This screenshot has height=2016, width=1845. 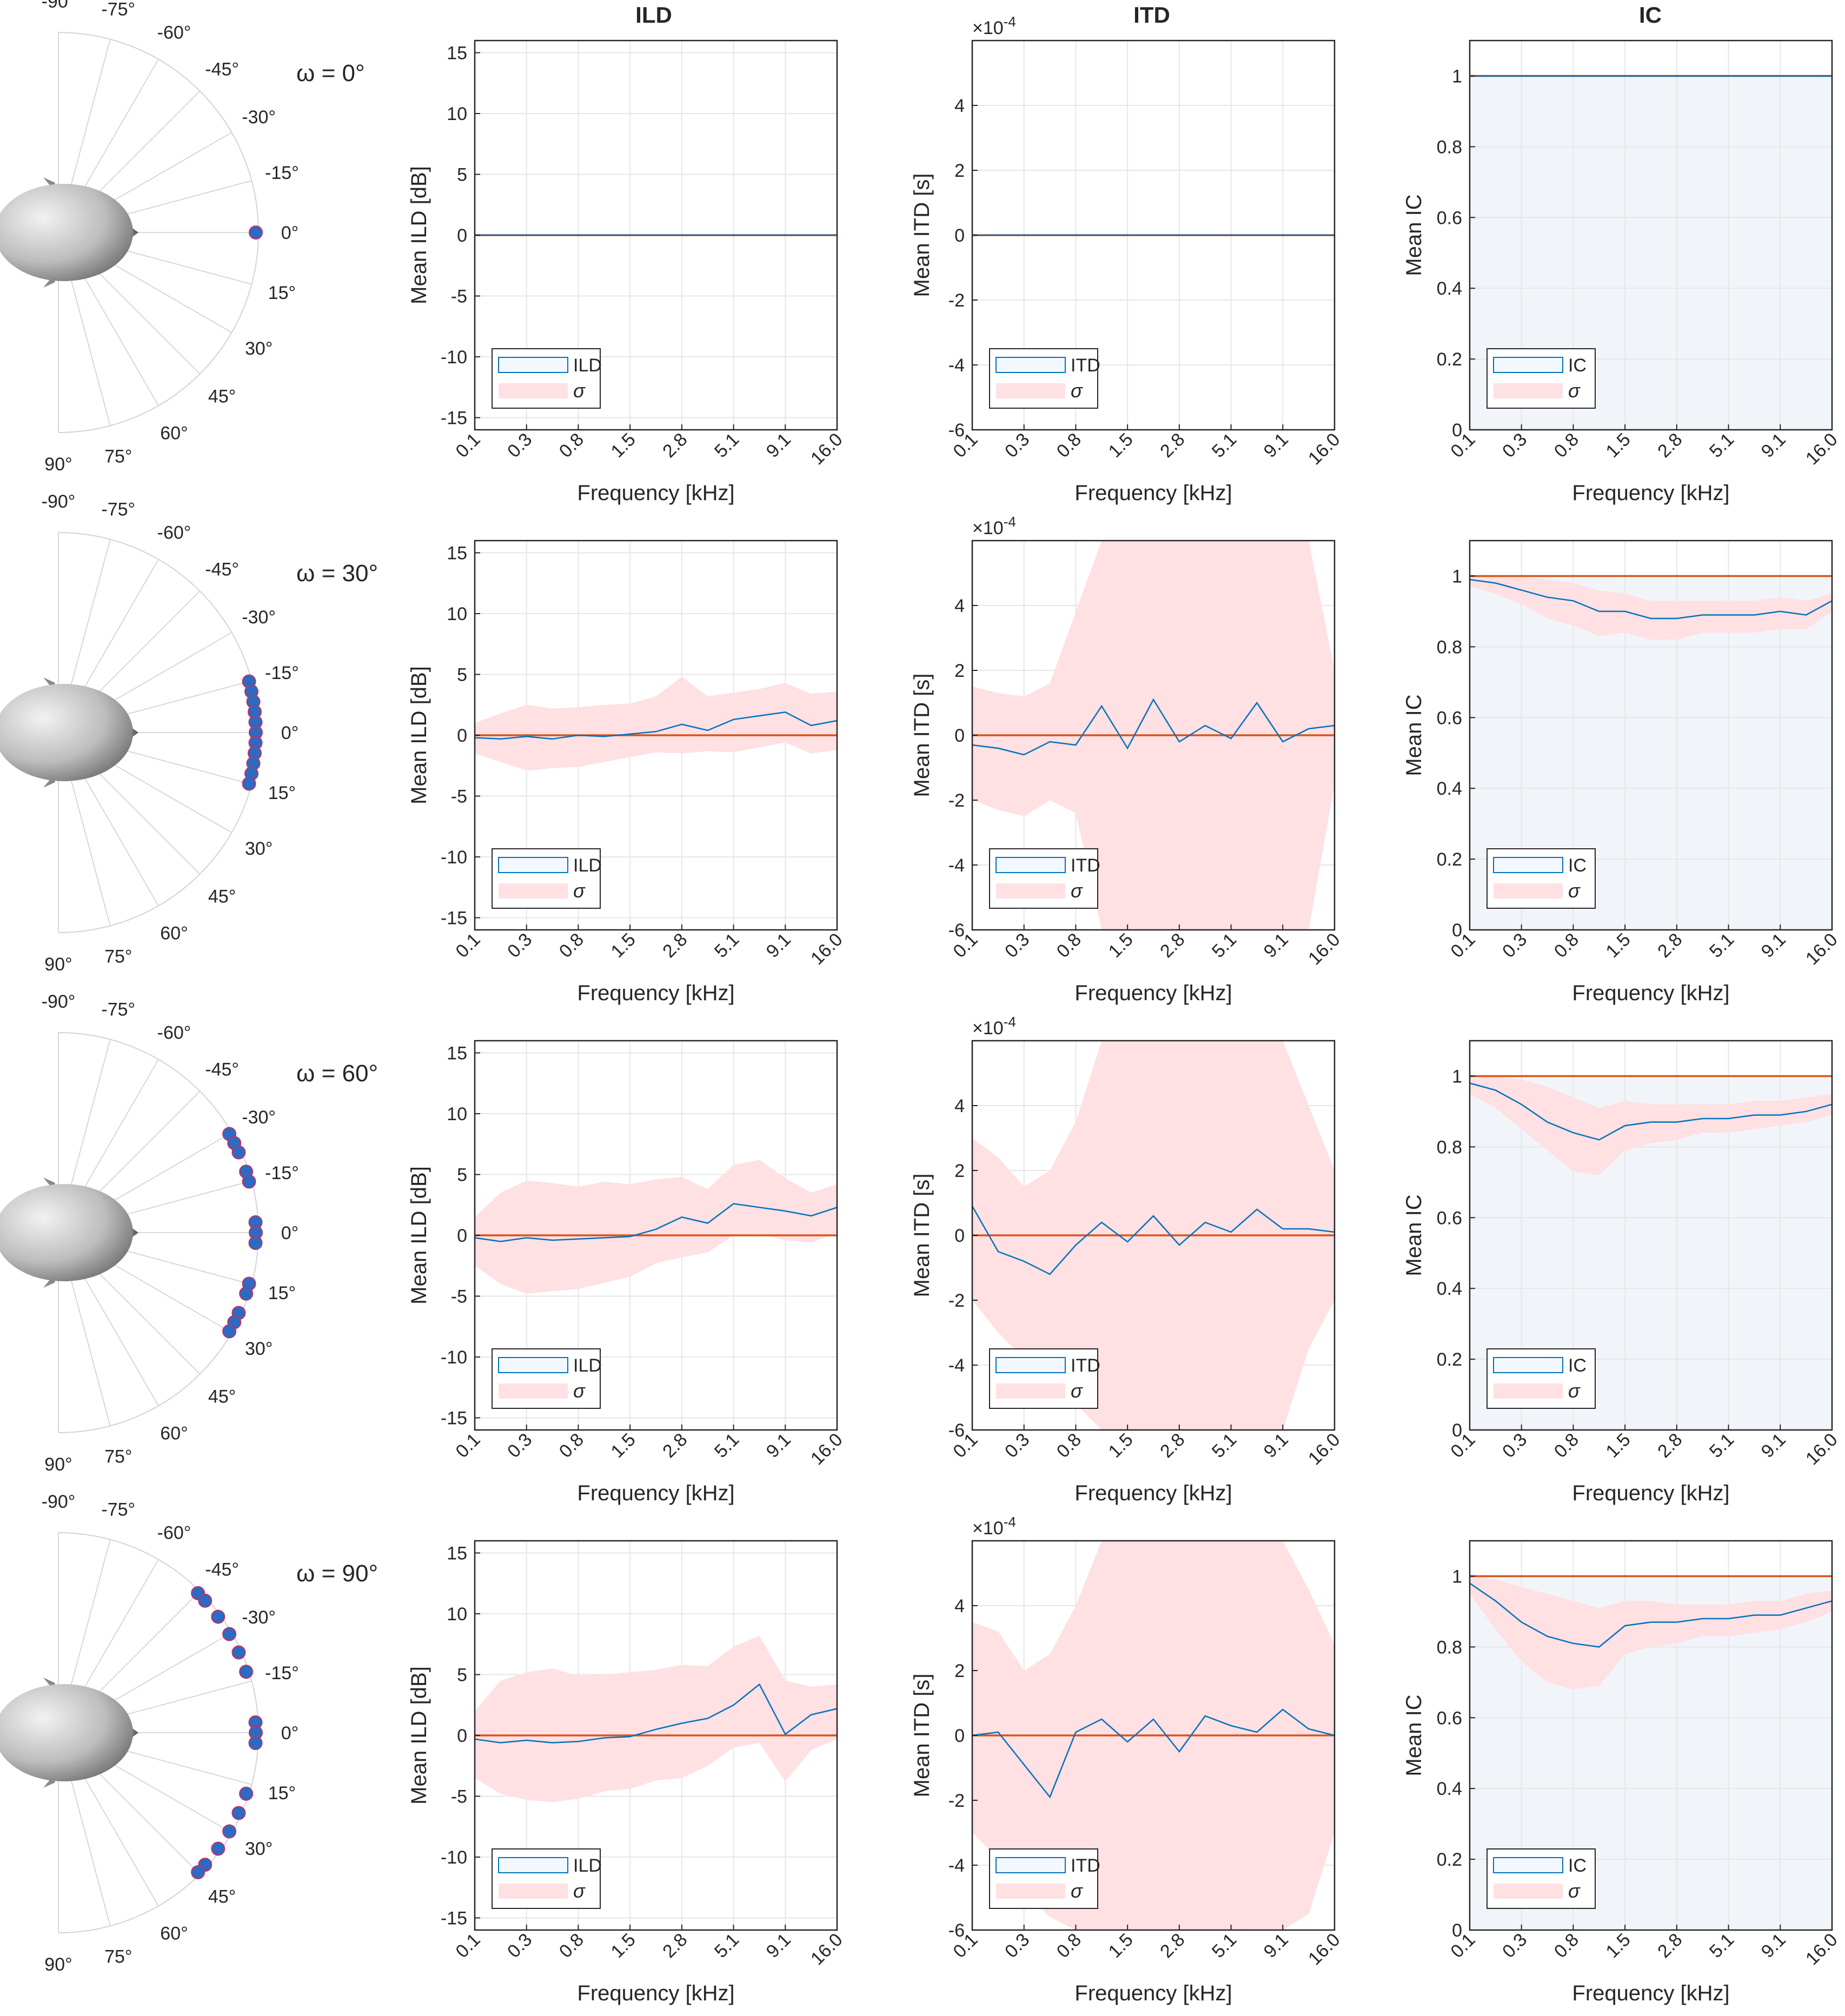 I want to click on legend: ITD σ, so click(x=1044, y=1378).